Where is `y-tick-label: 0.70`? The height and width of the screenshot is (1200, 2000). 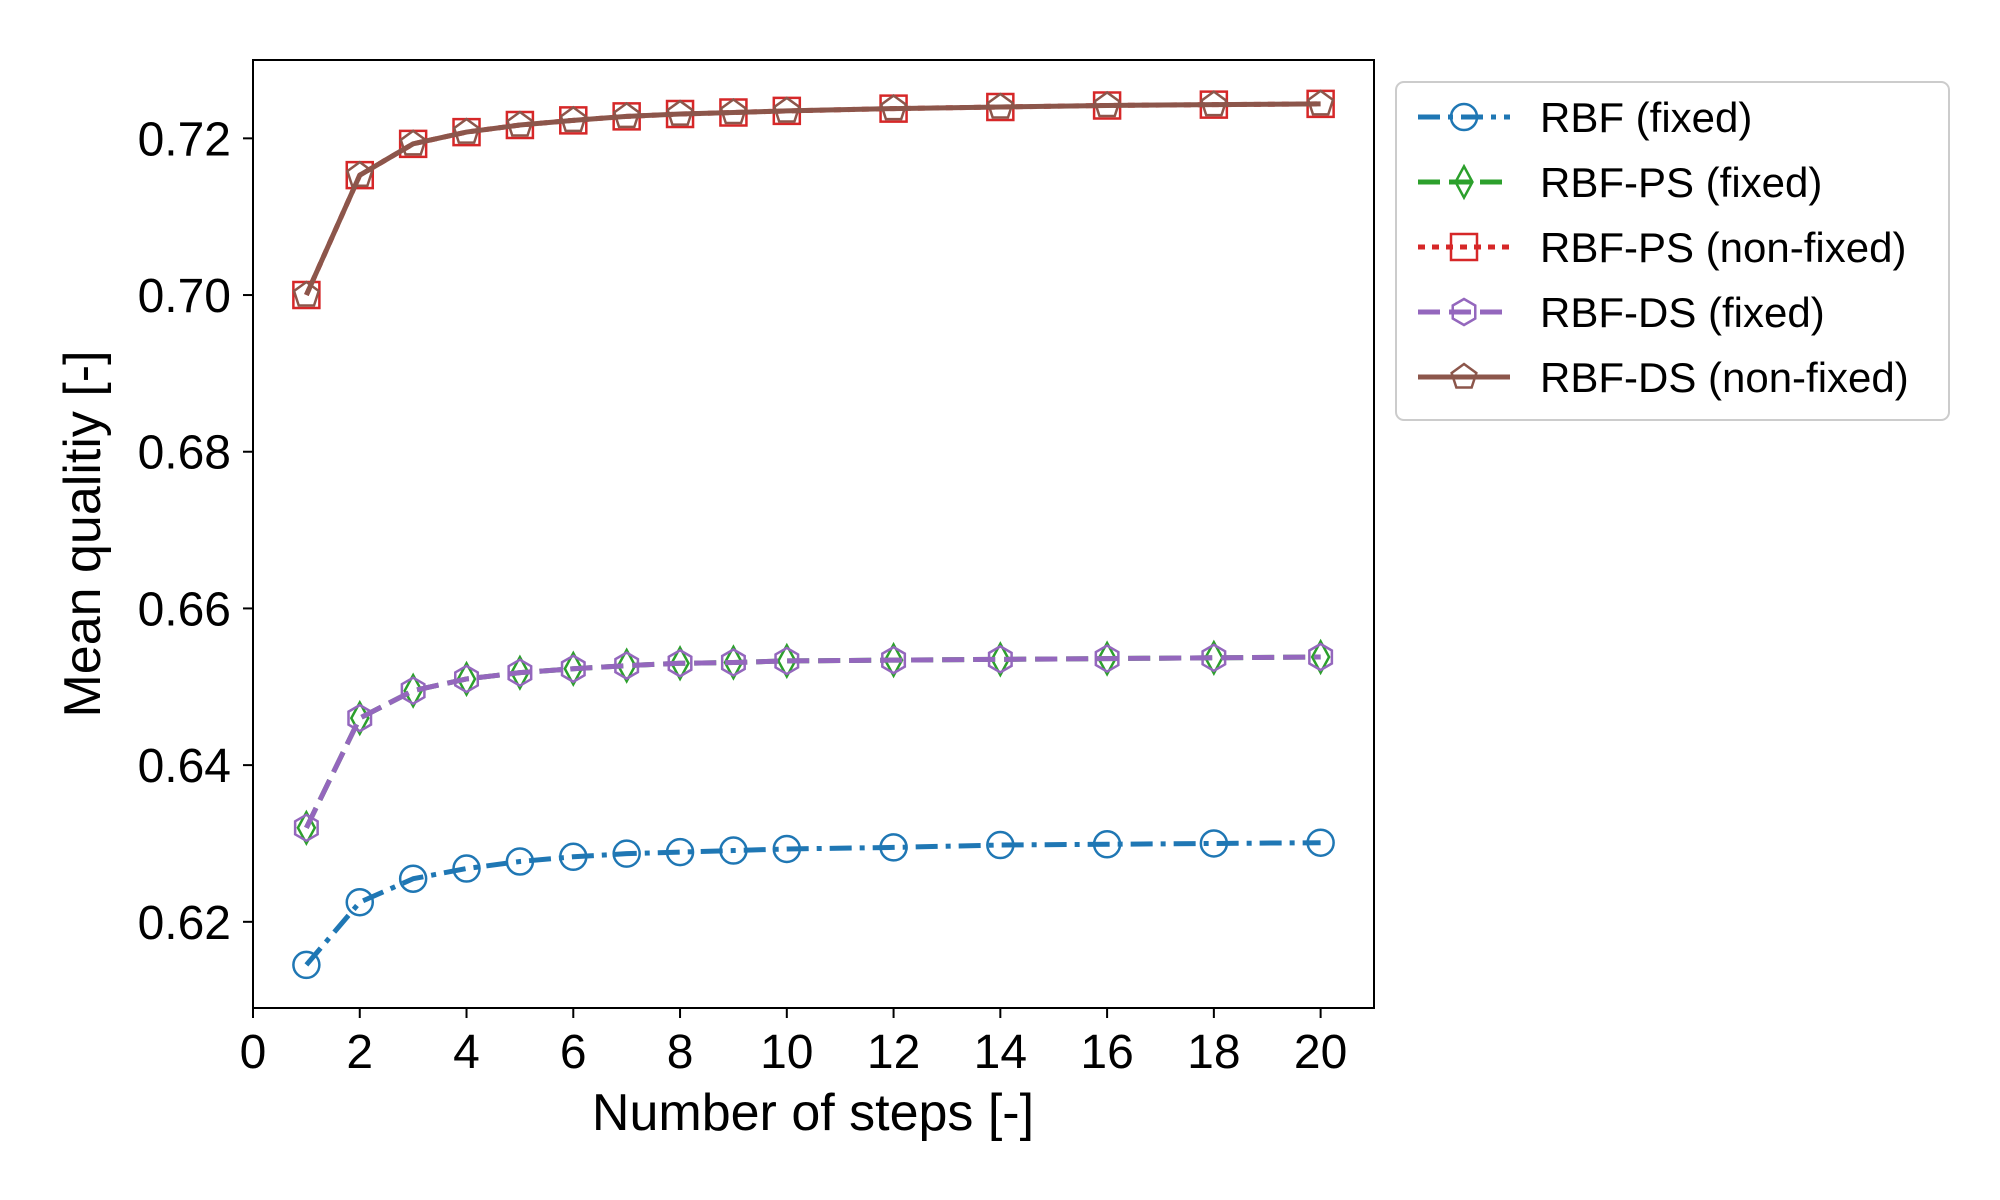 y-tick-label: 0.70 is located at coordinates (184, 296).